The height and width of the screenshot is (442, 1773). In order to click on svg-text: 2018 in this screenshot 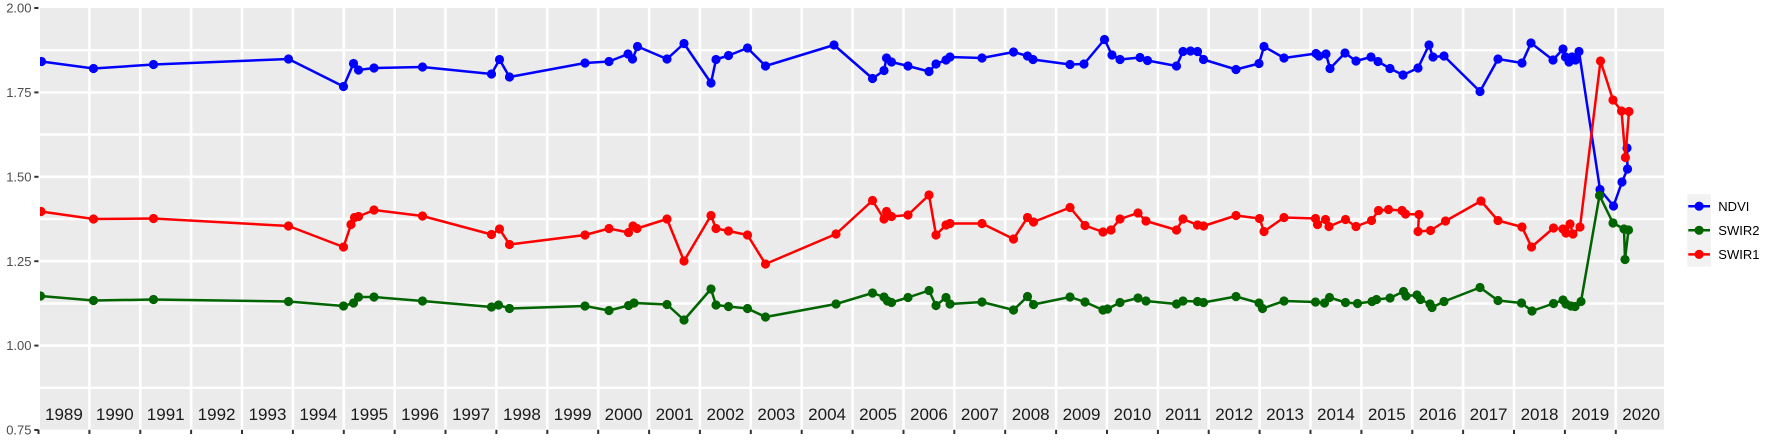, I will do `click(1540, 414)`.